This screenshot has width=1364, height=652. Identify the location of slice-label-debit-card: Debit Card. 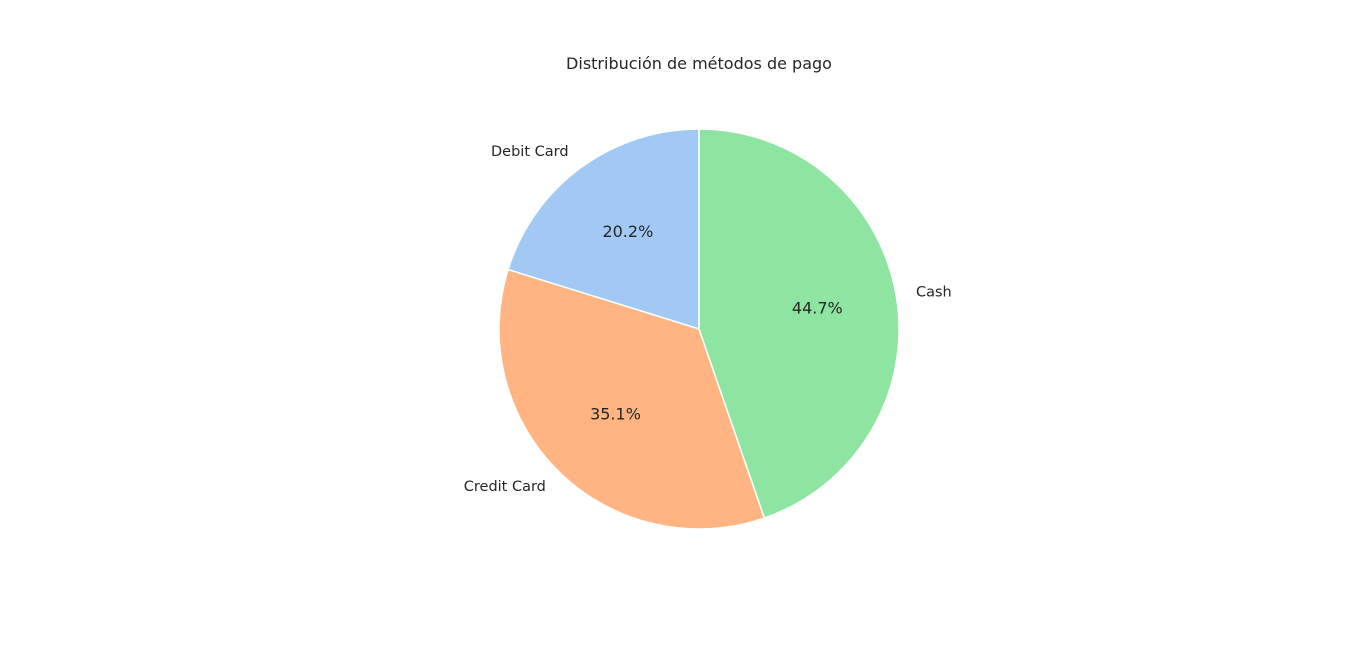
(530, 152).